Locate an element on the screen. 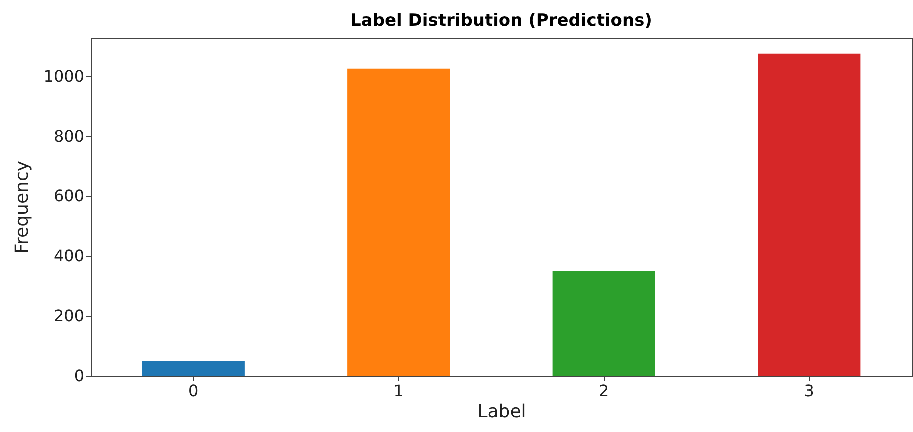  y-axis-title: Frequency is located at coordinates (22, 207).